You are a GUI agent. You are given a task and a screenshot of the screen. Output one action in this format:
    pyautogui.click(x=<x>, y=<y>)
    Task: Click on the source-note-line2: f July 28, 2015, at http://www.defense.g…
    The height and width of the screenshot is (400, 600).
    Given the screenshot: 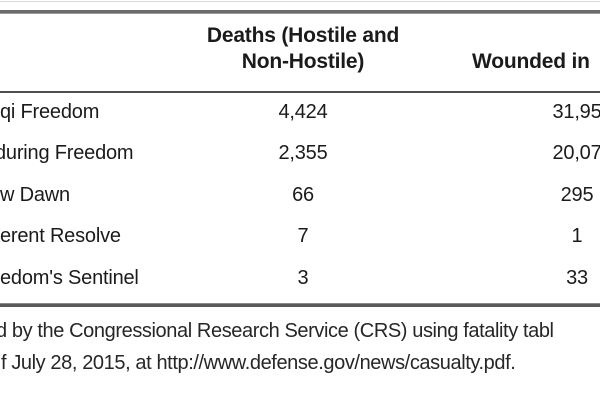 What is the action you would take?
    pyautogui.click(x=258, y=363)
    